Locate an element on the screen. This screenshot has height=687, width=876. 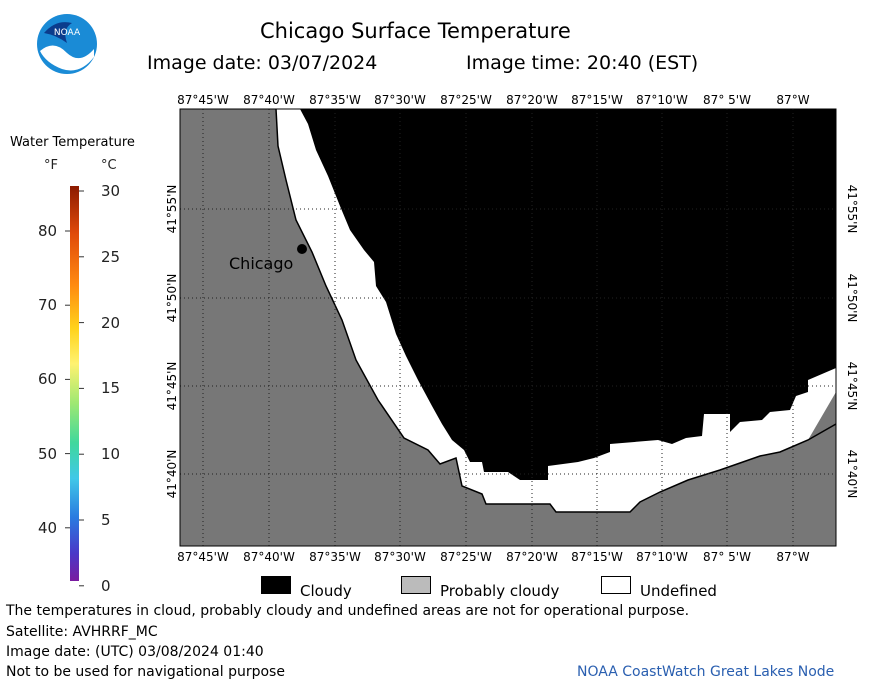
longitude-label-bottom: 87°W is located at coordinates (792, 557).